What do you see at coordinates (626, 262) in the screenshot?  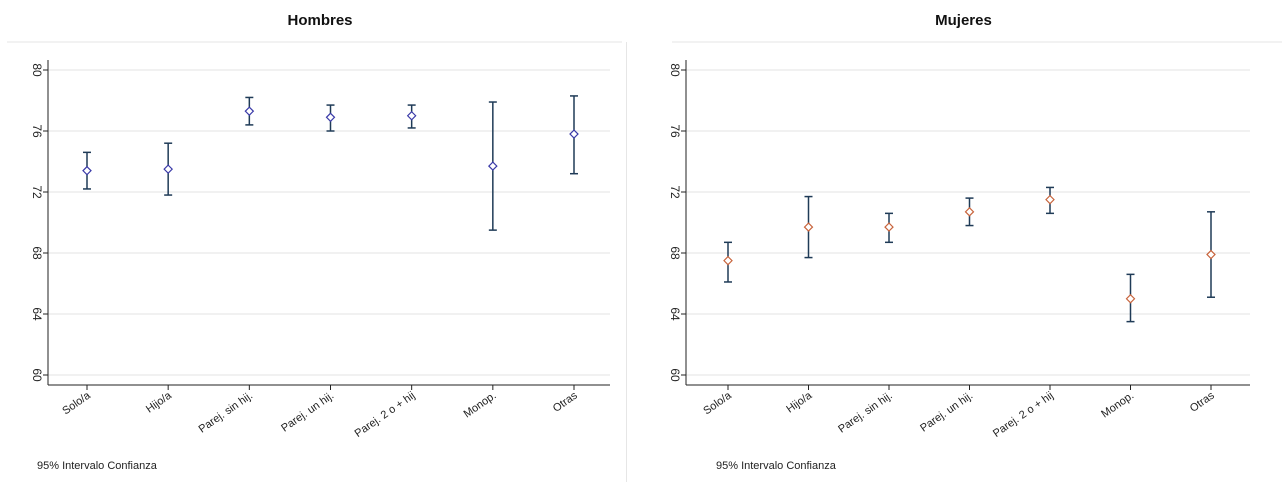 I see `panel-divider` at bounding box center [626, 262].